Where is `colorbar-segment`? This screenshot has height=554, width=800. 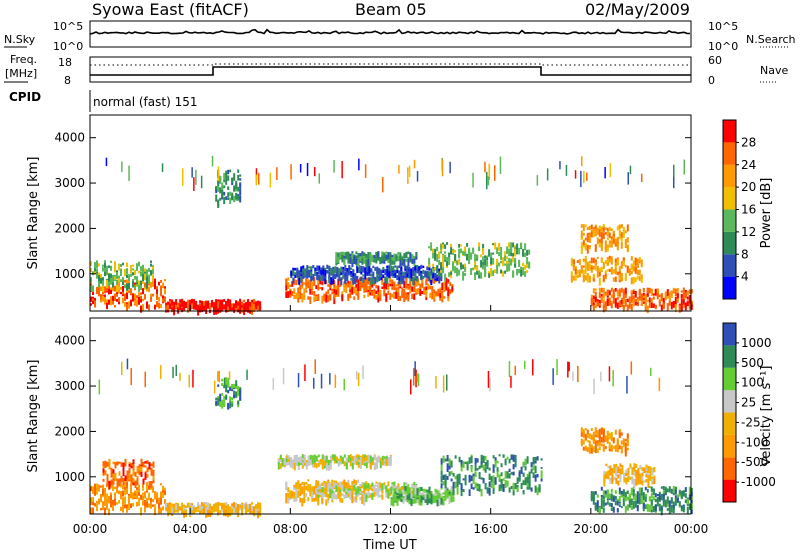 colorbar-segment is located at coordinates (729, 243).